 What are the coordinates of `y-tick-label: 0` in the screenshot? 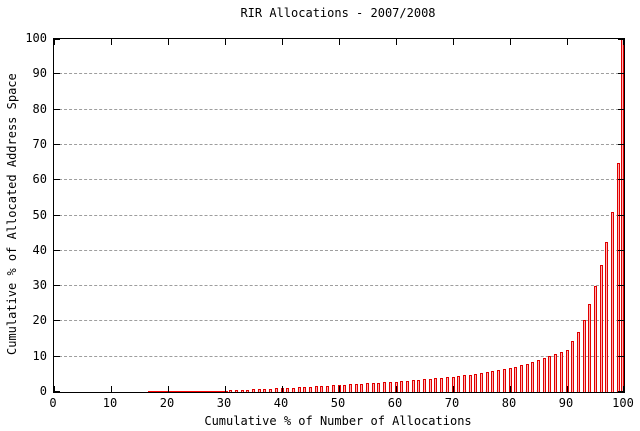 It's located at (43, 391).